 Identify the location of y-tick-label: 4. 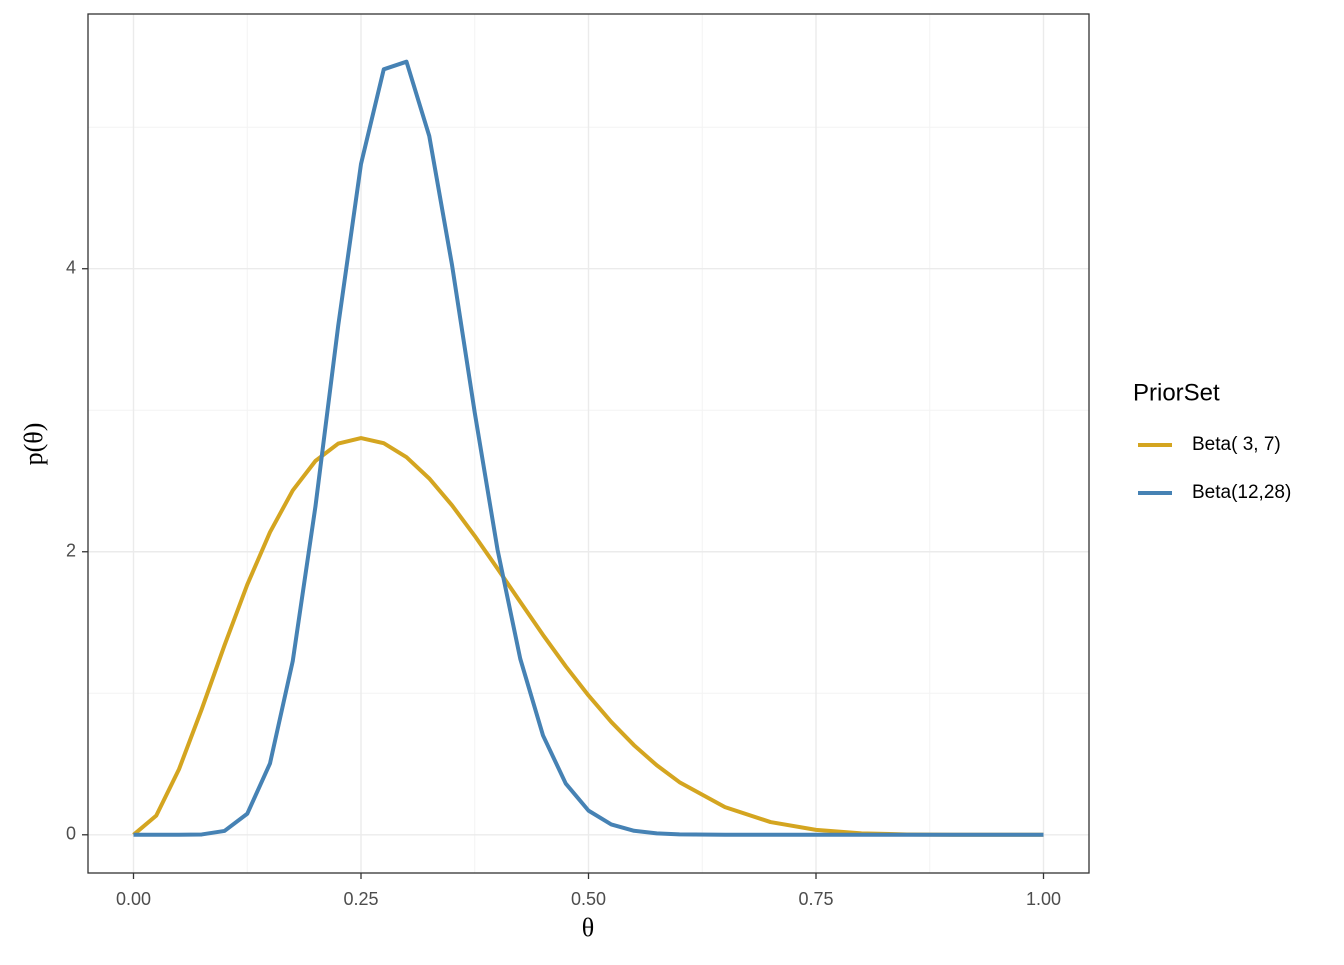
(71, 267).